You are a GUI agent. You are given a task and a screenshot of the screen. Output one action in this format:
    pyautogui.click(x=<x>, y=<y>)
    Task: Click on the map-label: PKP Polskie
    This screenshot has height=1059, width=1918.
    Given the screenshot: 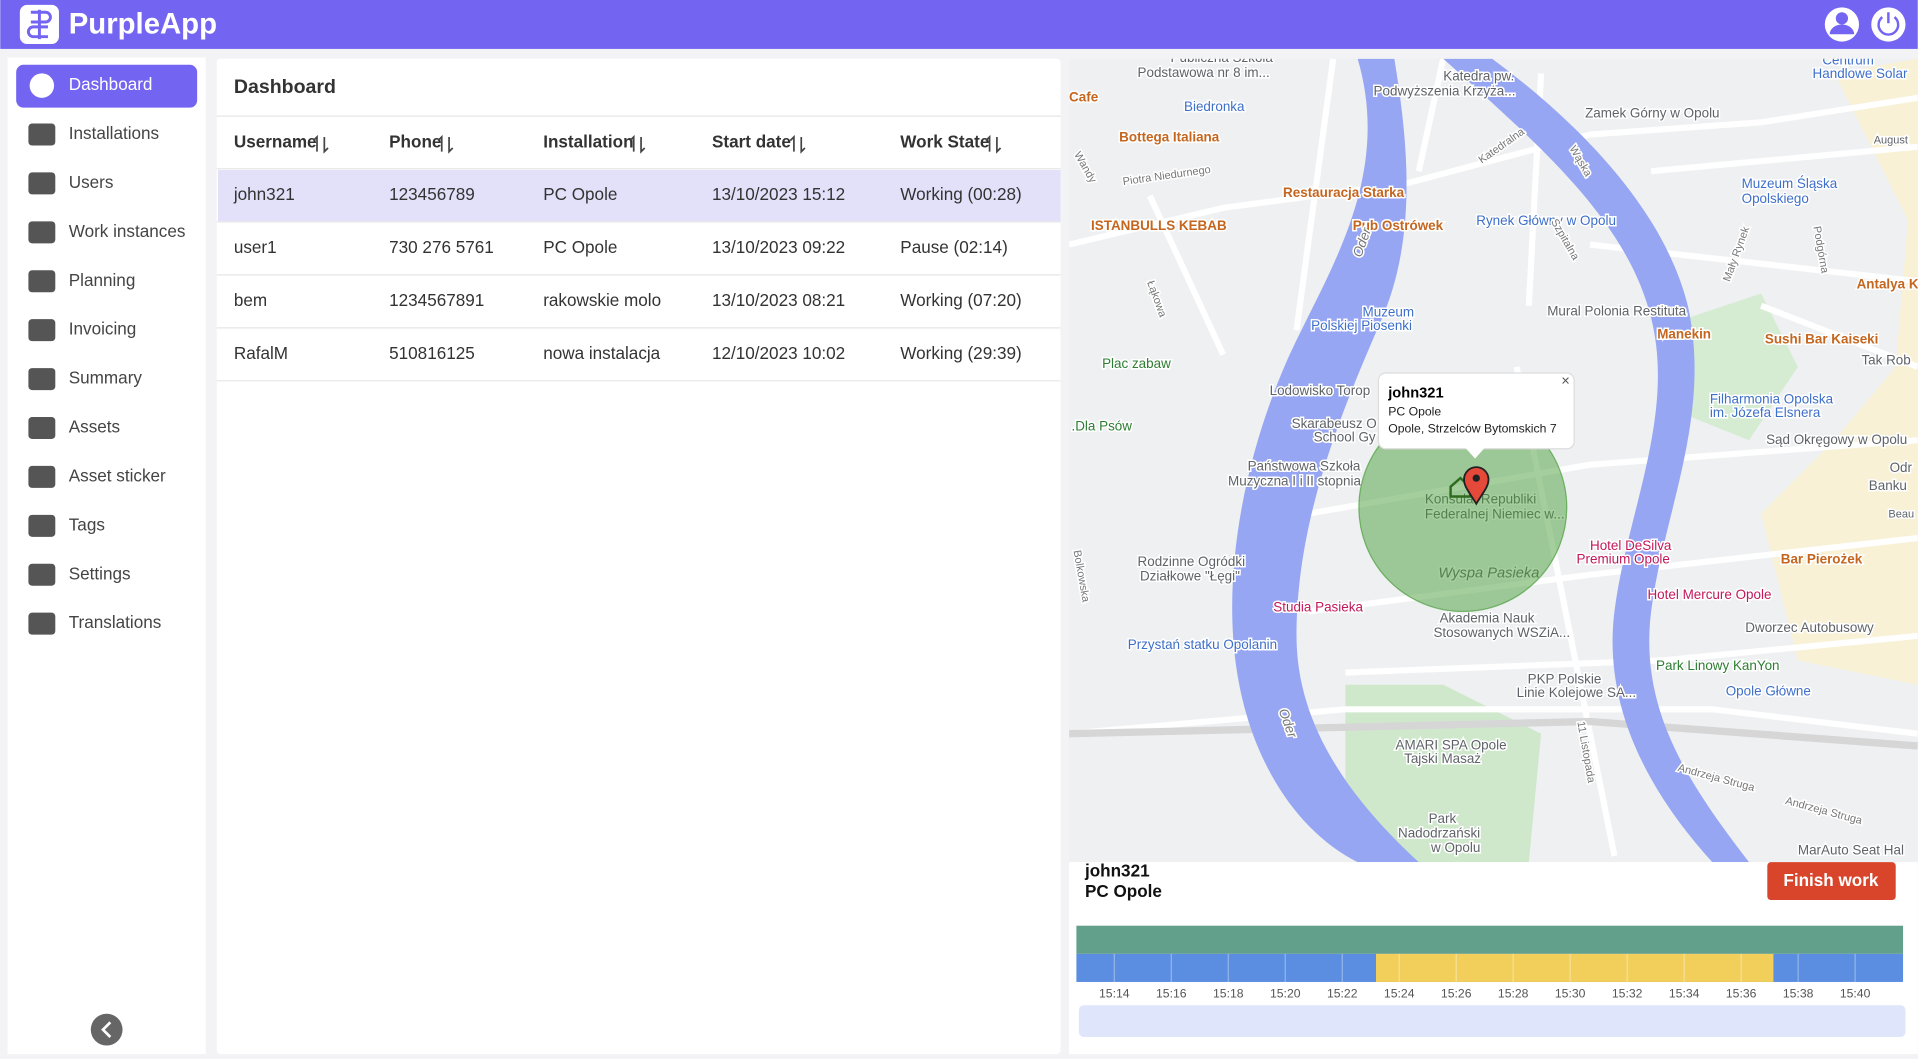 What is the action you would take?
    pyautogui.click(x=1565, y=678)
    